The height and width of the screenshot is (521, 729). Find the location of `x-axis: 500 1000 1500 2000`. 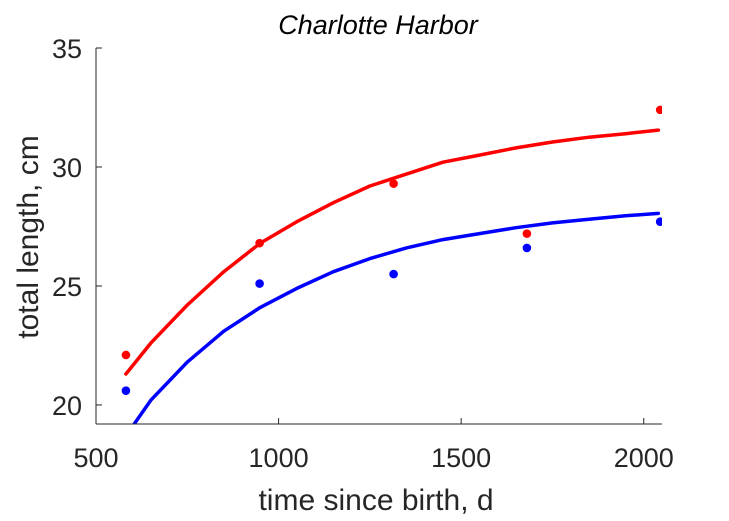

x-axis: 500 1000 1500 2000 is located at coordinates (373, 445).